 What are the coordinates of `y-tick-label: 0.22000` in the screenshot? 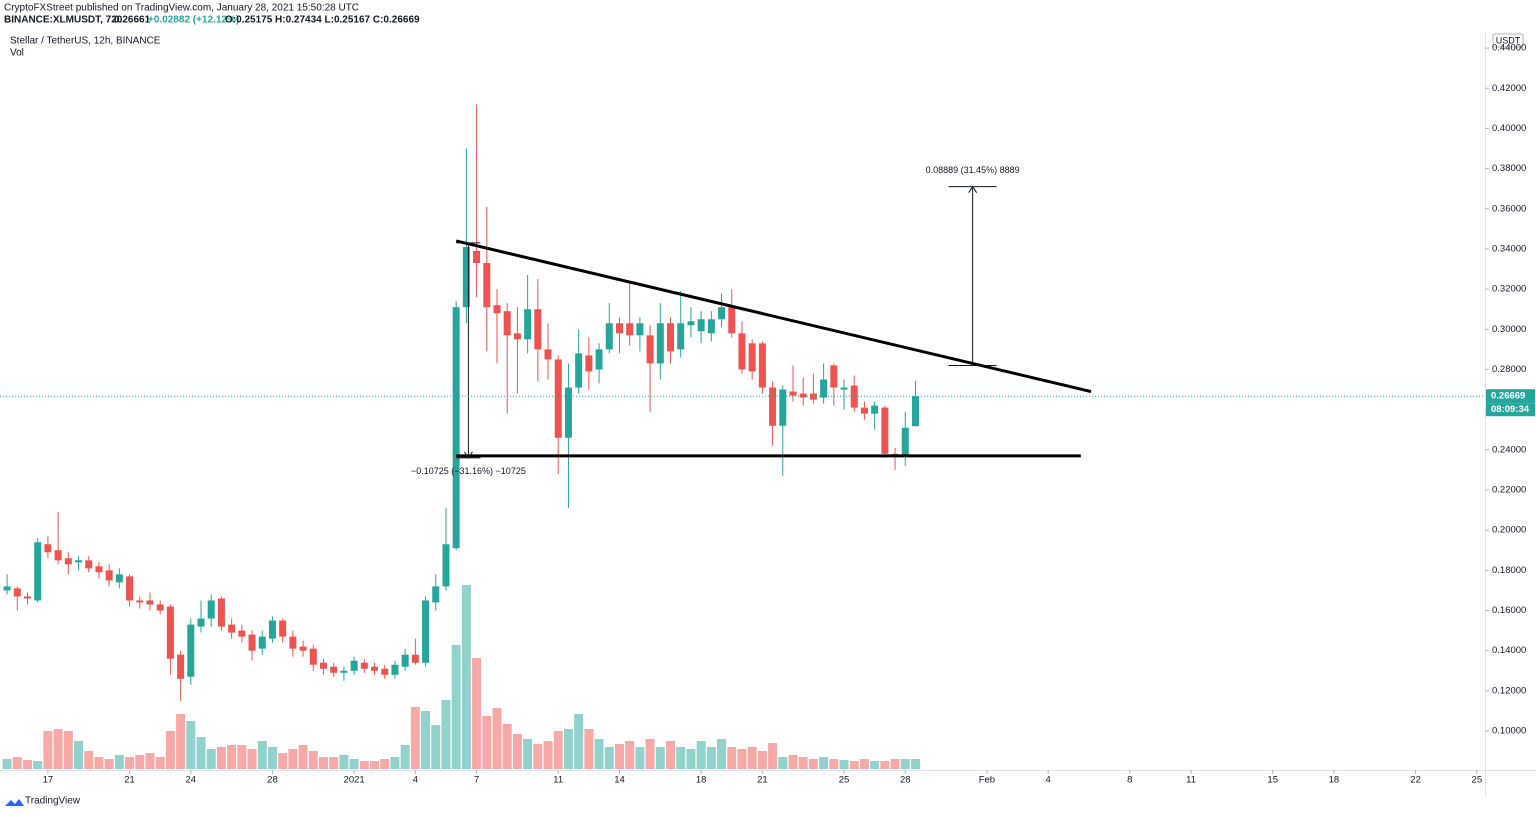 It's located at (1509, 490).